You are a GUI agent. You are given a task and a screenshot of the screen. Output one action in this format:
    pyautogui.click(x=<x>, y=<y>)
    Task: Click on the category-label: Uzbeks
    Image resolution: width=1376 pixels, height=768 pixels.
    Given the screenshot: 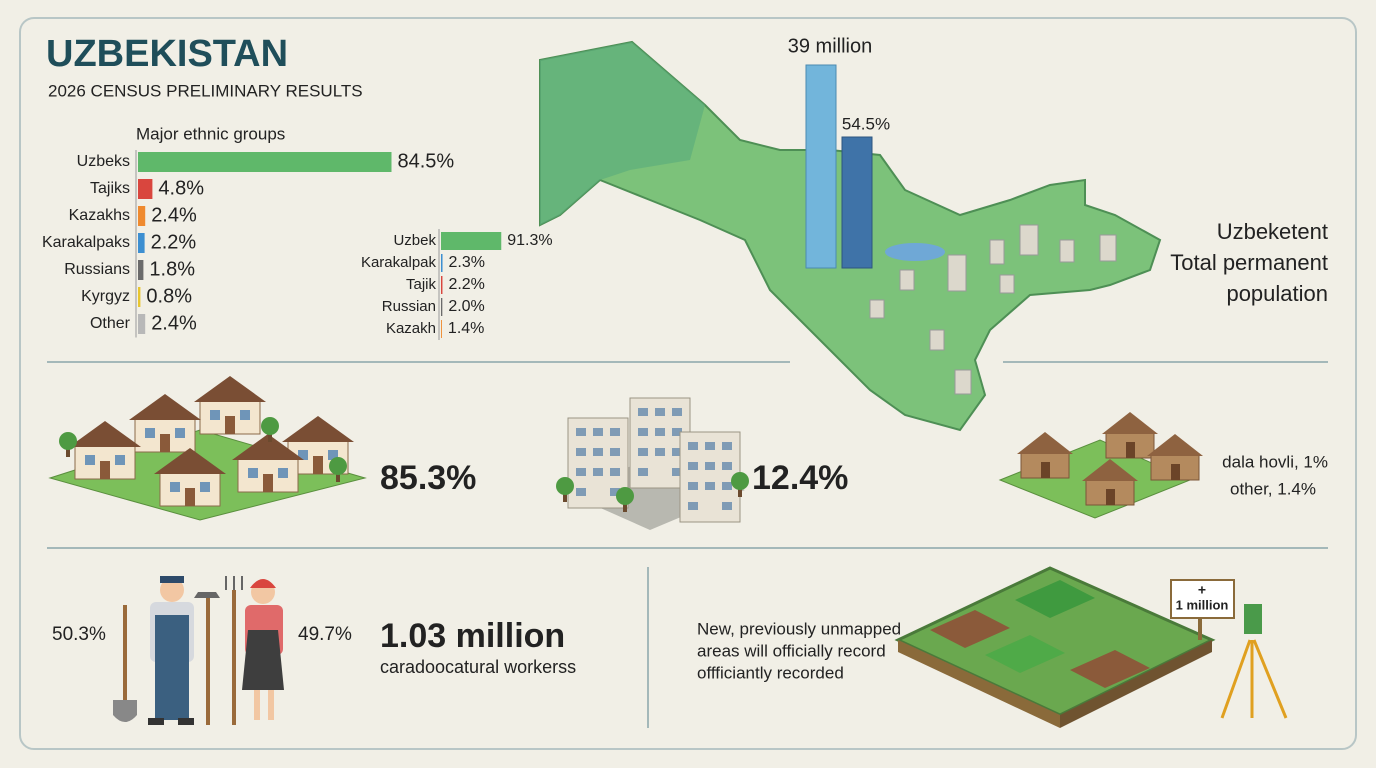 What is the action you would take?
    pyautogui.click(x=103, y=161)
    